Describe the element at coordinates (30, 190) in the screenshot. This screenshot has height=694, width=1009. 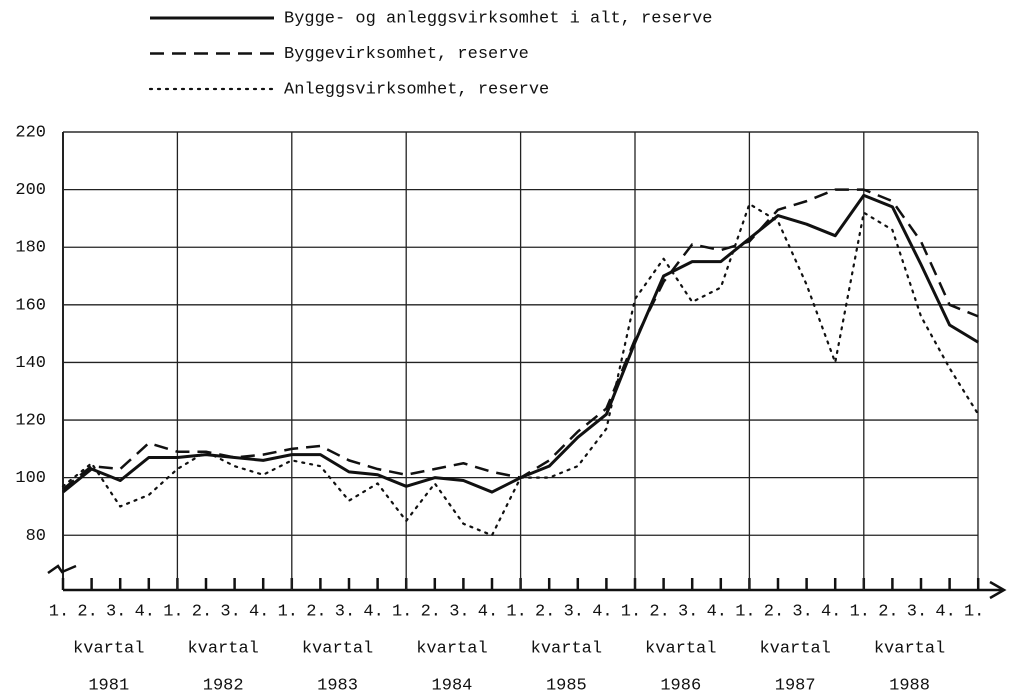
I see `y-tick-label: 200` at that location.